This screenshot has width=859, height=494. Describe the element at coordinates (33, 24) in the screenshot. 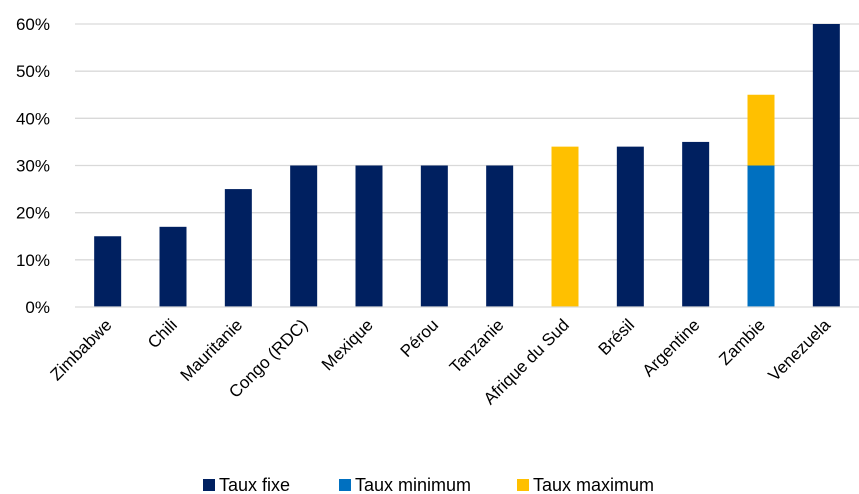

I see `y-tick-label: 60%` at that location.